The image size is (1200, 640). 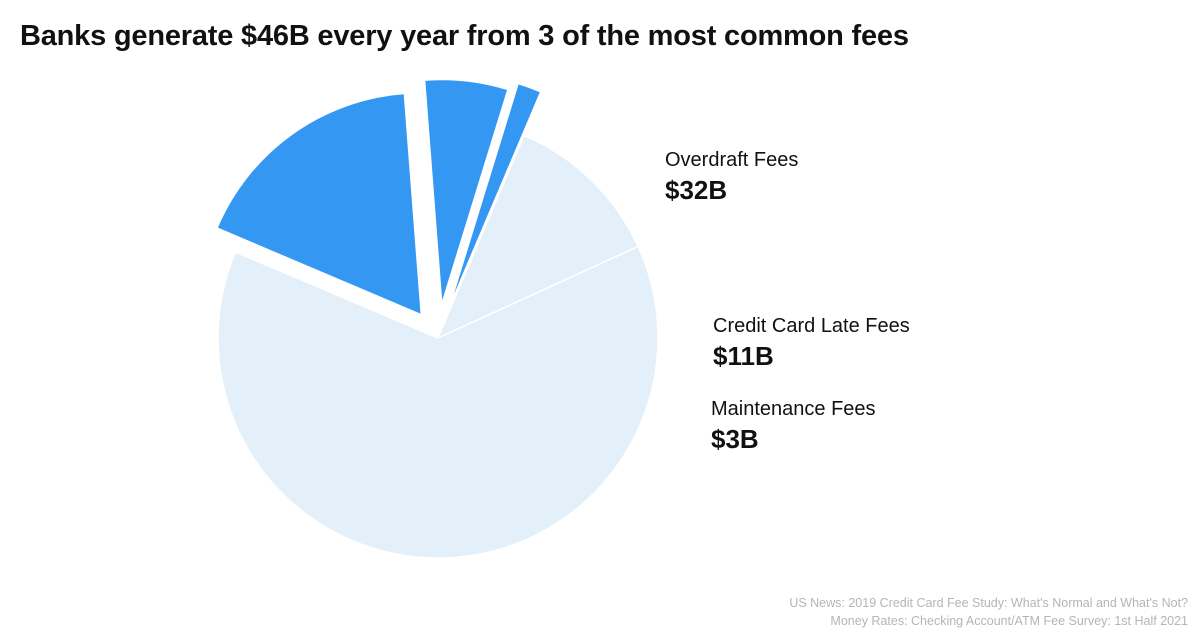 I want to click on slice-value-credit-card-late: $11B, so click(x=743, y=356).